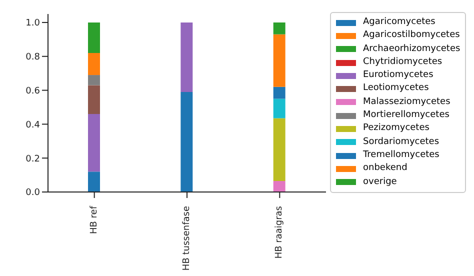  I want to click on legend-label: Archaeorhizomycetes, so click(411, 49).